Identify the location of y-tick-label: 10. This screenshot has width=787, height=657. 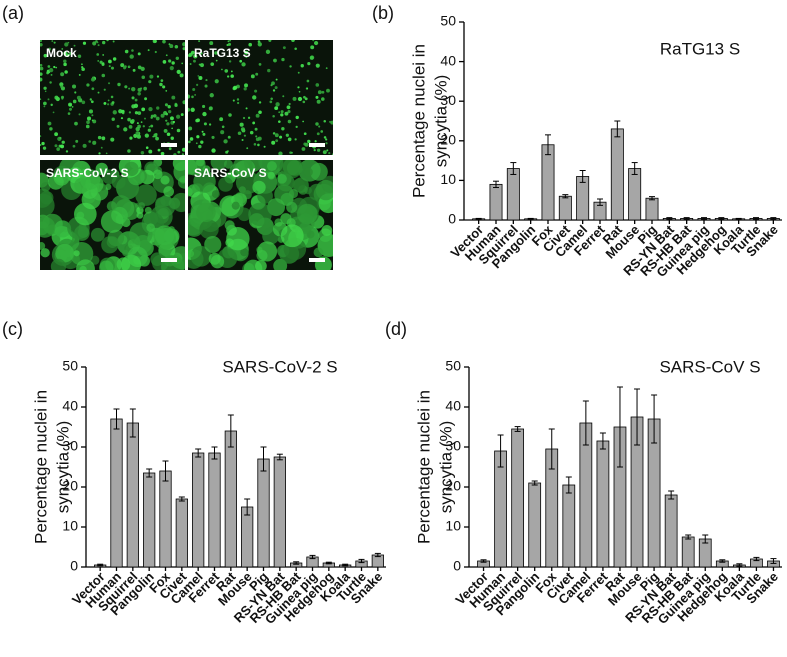
(453, 526).